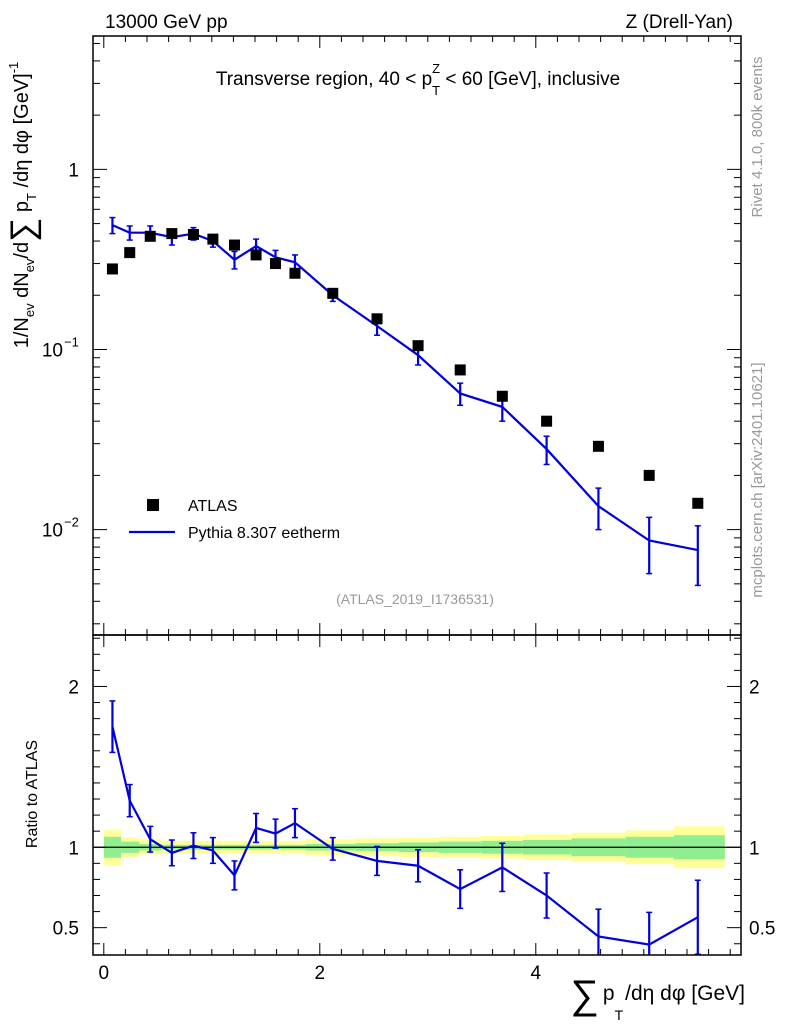  What do you see at coordinates (66, 929) in the screenshot?
I see `ratio-y-tick-label: 0.5` at bounding box center [66, 929].